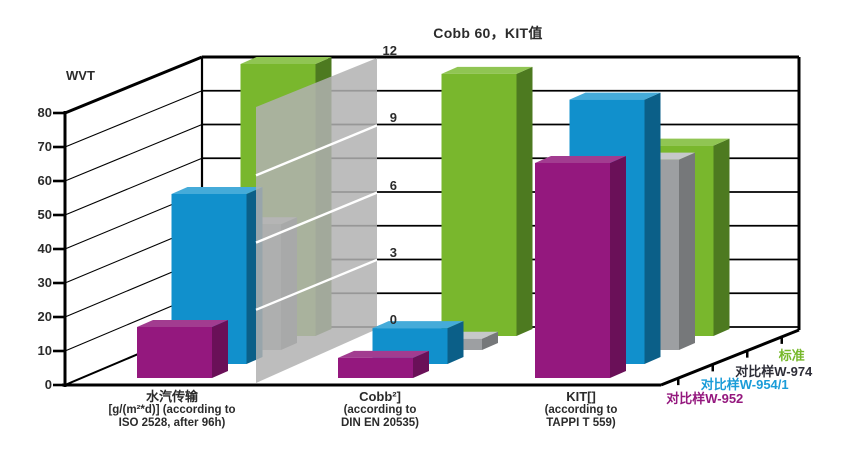 Image resolution: width=848 pixels, height=449 pixels. What do you see at coordinates (455, 342) in the screenshot?
I see `bar-s1-cat1-side` at bounding box center [455, 342].